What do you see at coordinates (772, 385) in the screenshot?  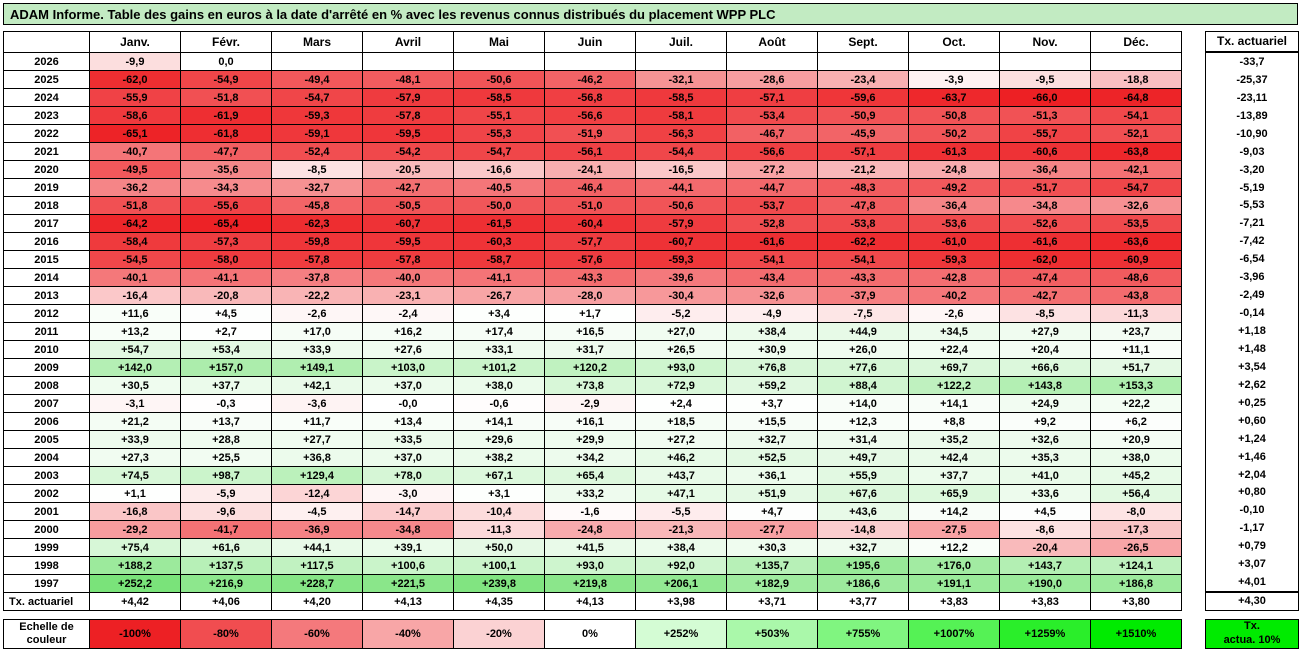 I see `gain-cell: +59,2` at bounding box center [772, 385].